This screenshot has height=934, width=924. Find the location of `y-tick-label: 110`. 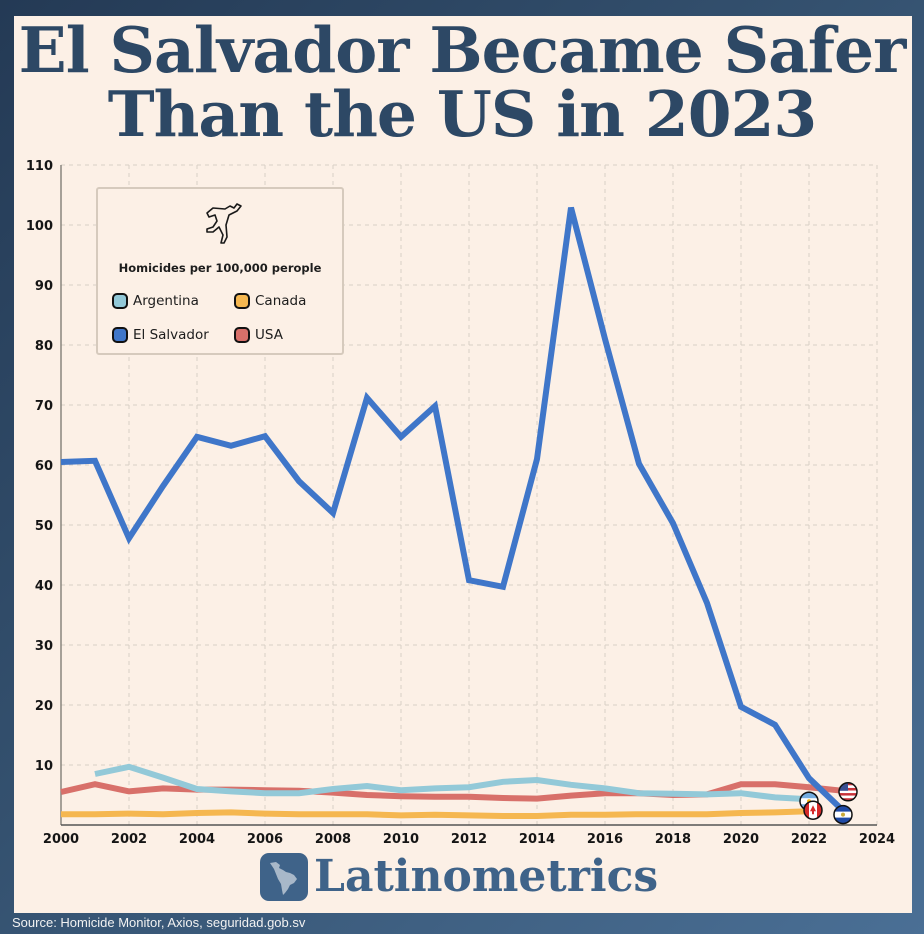

y-tick-label: 110 is located at coordinates (39, 166).